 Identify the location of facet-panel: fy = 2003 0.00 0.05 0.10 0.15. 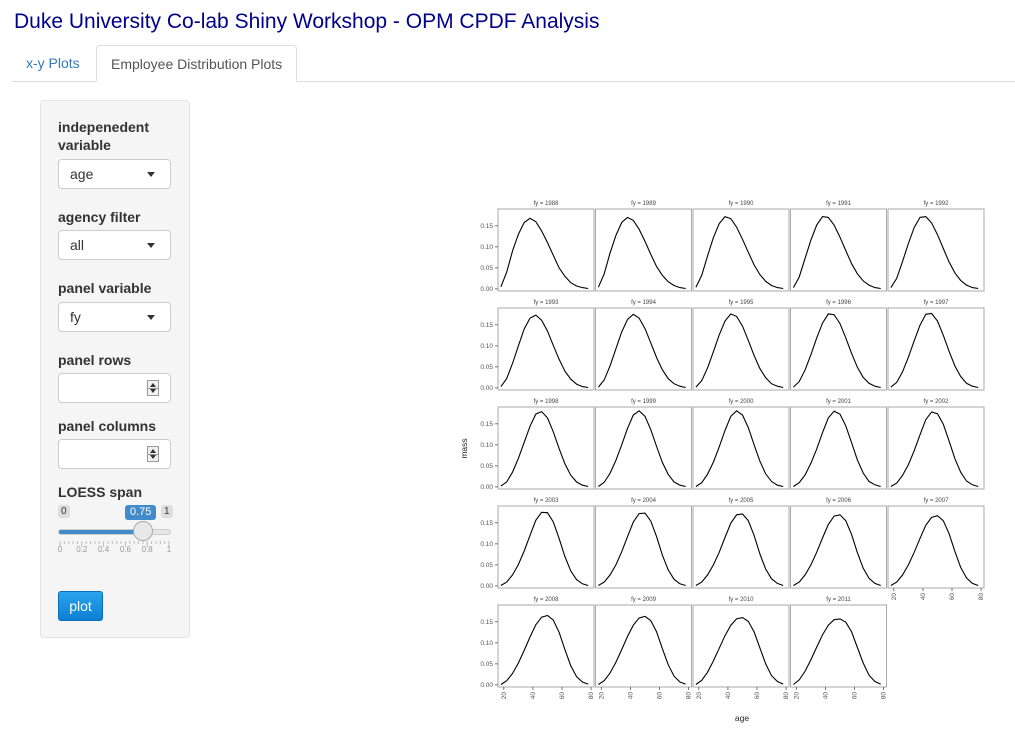
(537, 544).